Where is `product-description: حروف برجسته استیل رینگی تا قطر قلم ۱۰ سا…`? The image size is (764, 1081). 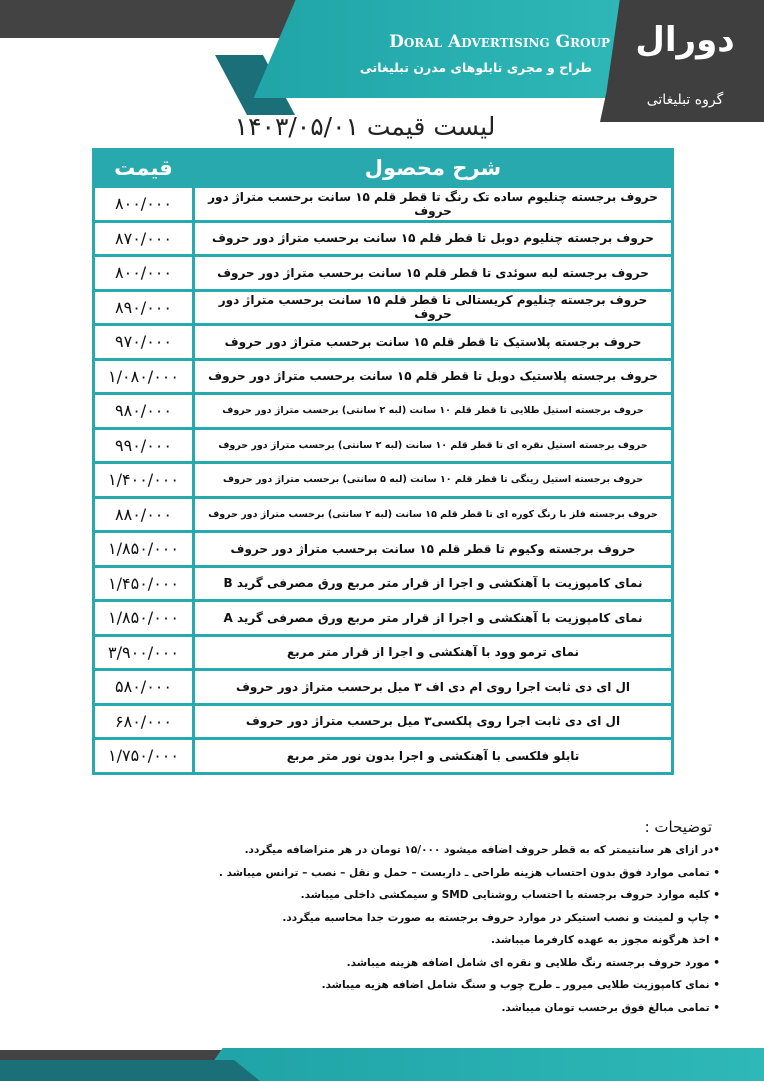
product-description: حروف برجسته استیل رینگی تا قطر قلم ۱۰ سا… is located at coordinates (433, 480).